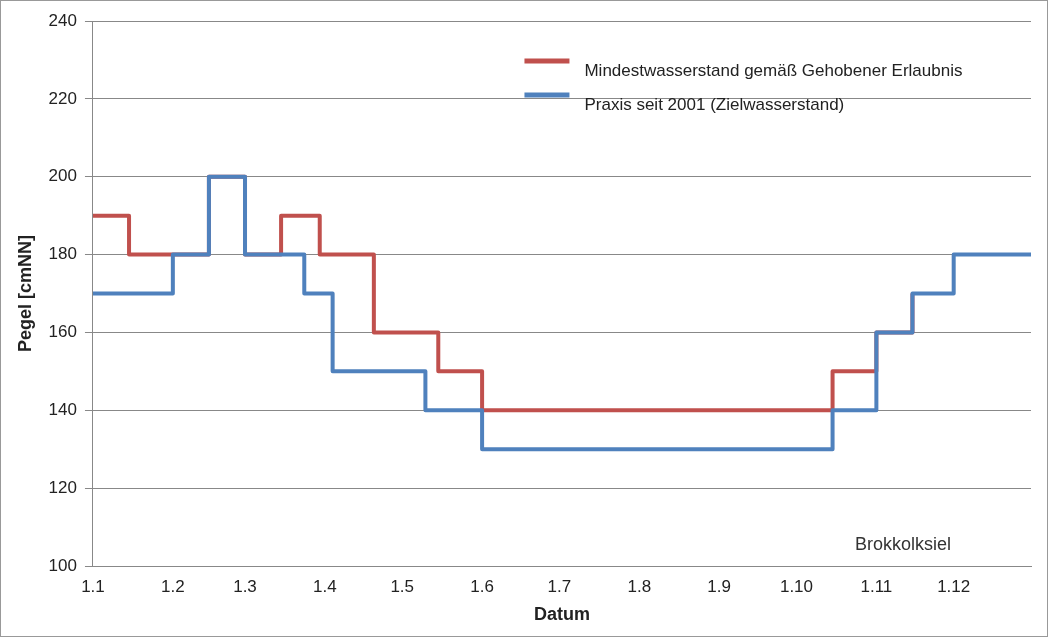 The width and height of the screenshot is (1048, 637). I want to click on x-tick-label: 1.3, so click(245, 586).